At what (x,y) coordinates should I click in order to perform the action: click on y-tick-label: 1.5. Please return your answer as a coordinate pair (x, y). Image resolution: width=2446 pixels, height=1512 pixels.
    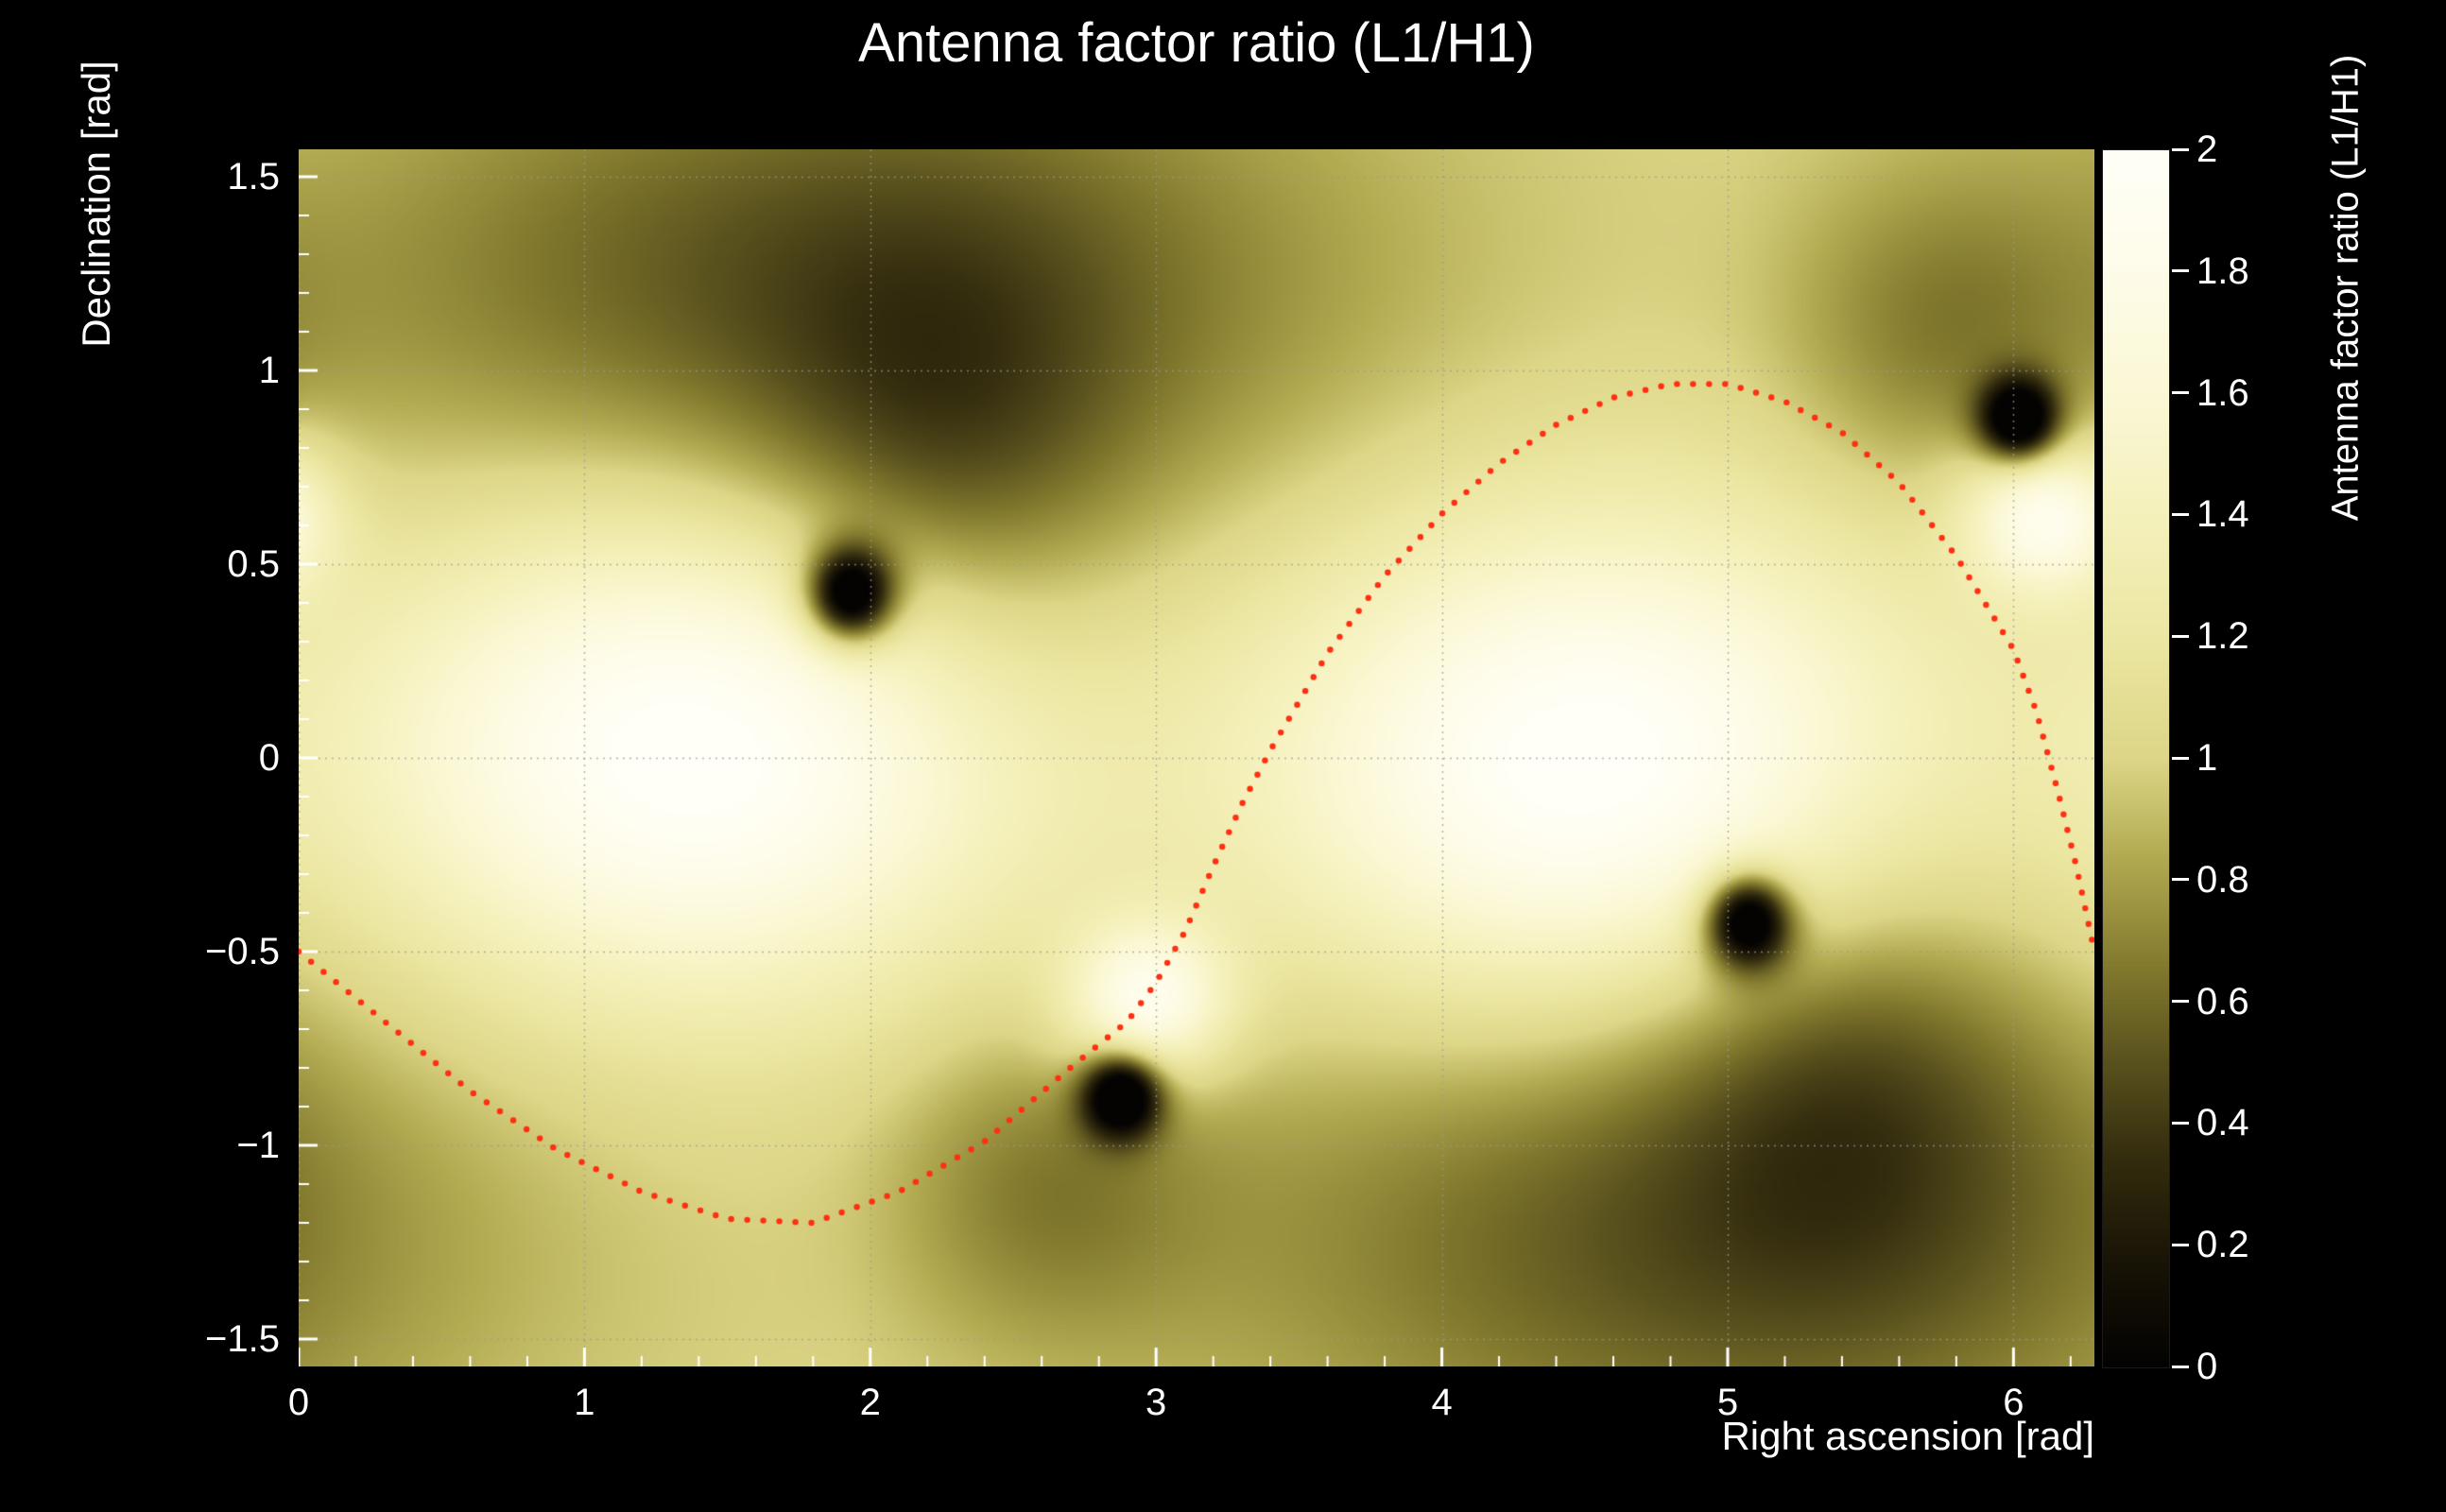
    Looking at the image, I should click on (253, 177).